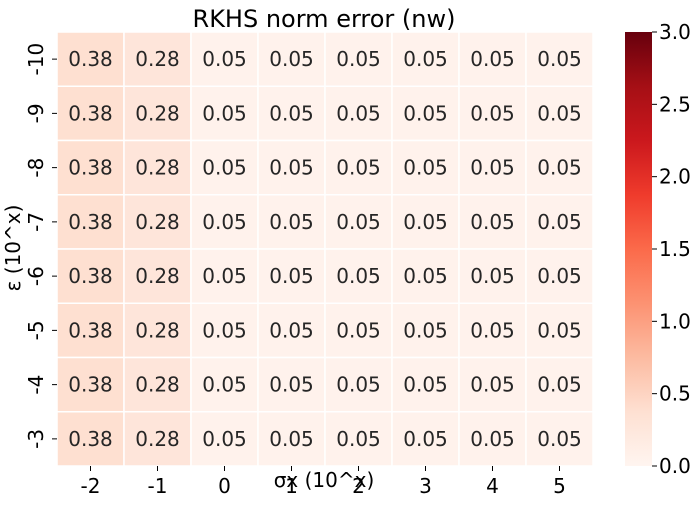 The image size is (693, 523). What do you see at coordinates (36, 276) in the screenshot?
I see `y-tick-label: -6` at bounding box center [36, 276].